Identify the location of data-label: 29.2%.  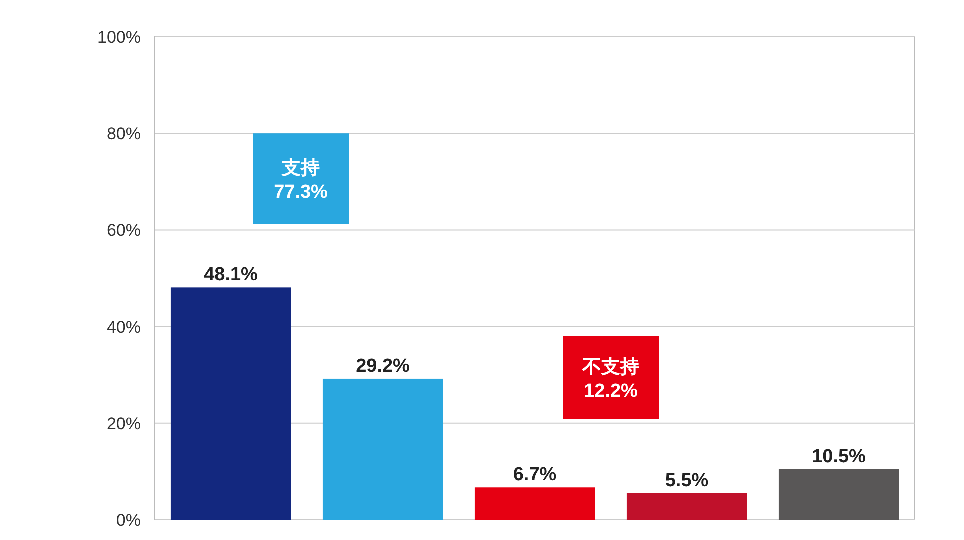
(383, 366).